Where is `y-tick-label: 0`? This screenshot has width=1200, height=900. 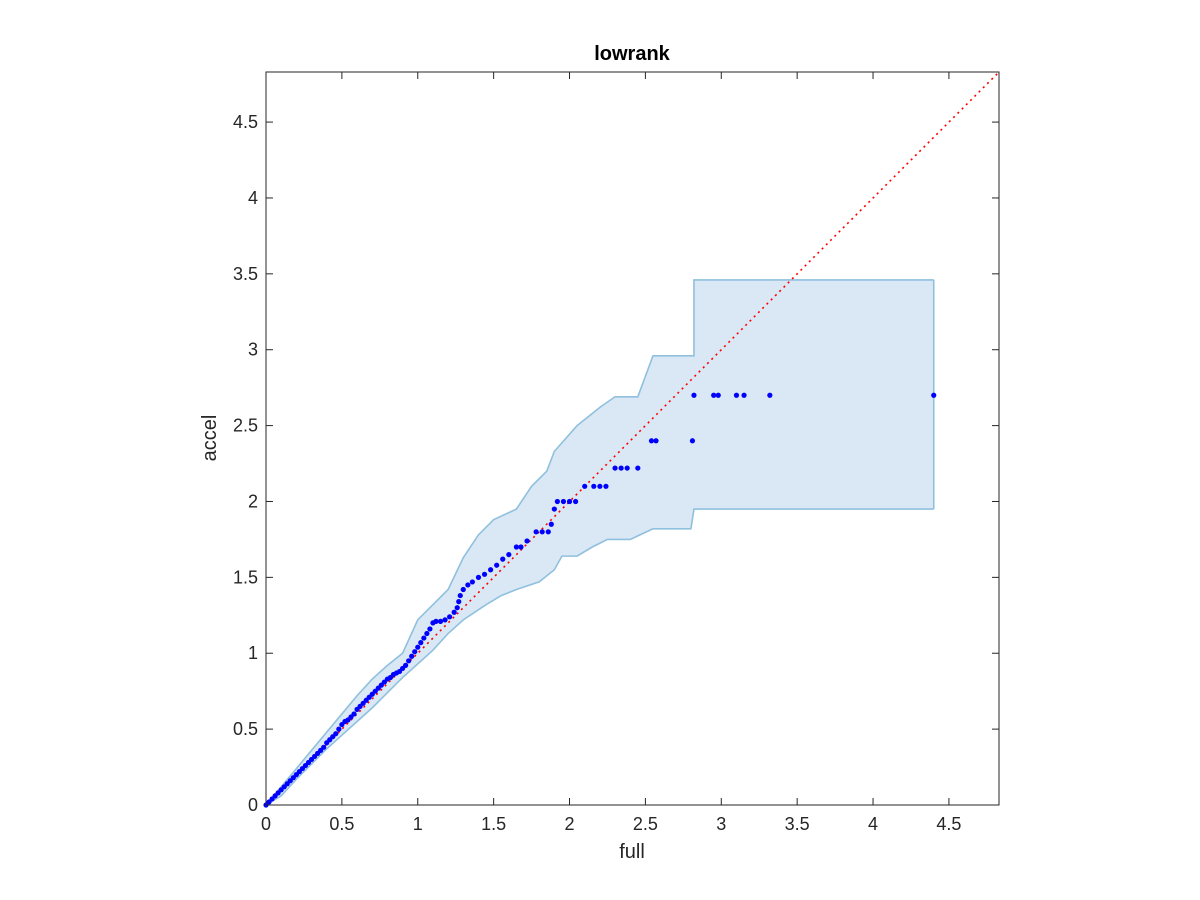 y-tick-label: 0 is located at coordinates (253, 805).